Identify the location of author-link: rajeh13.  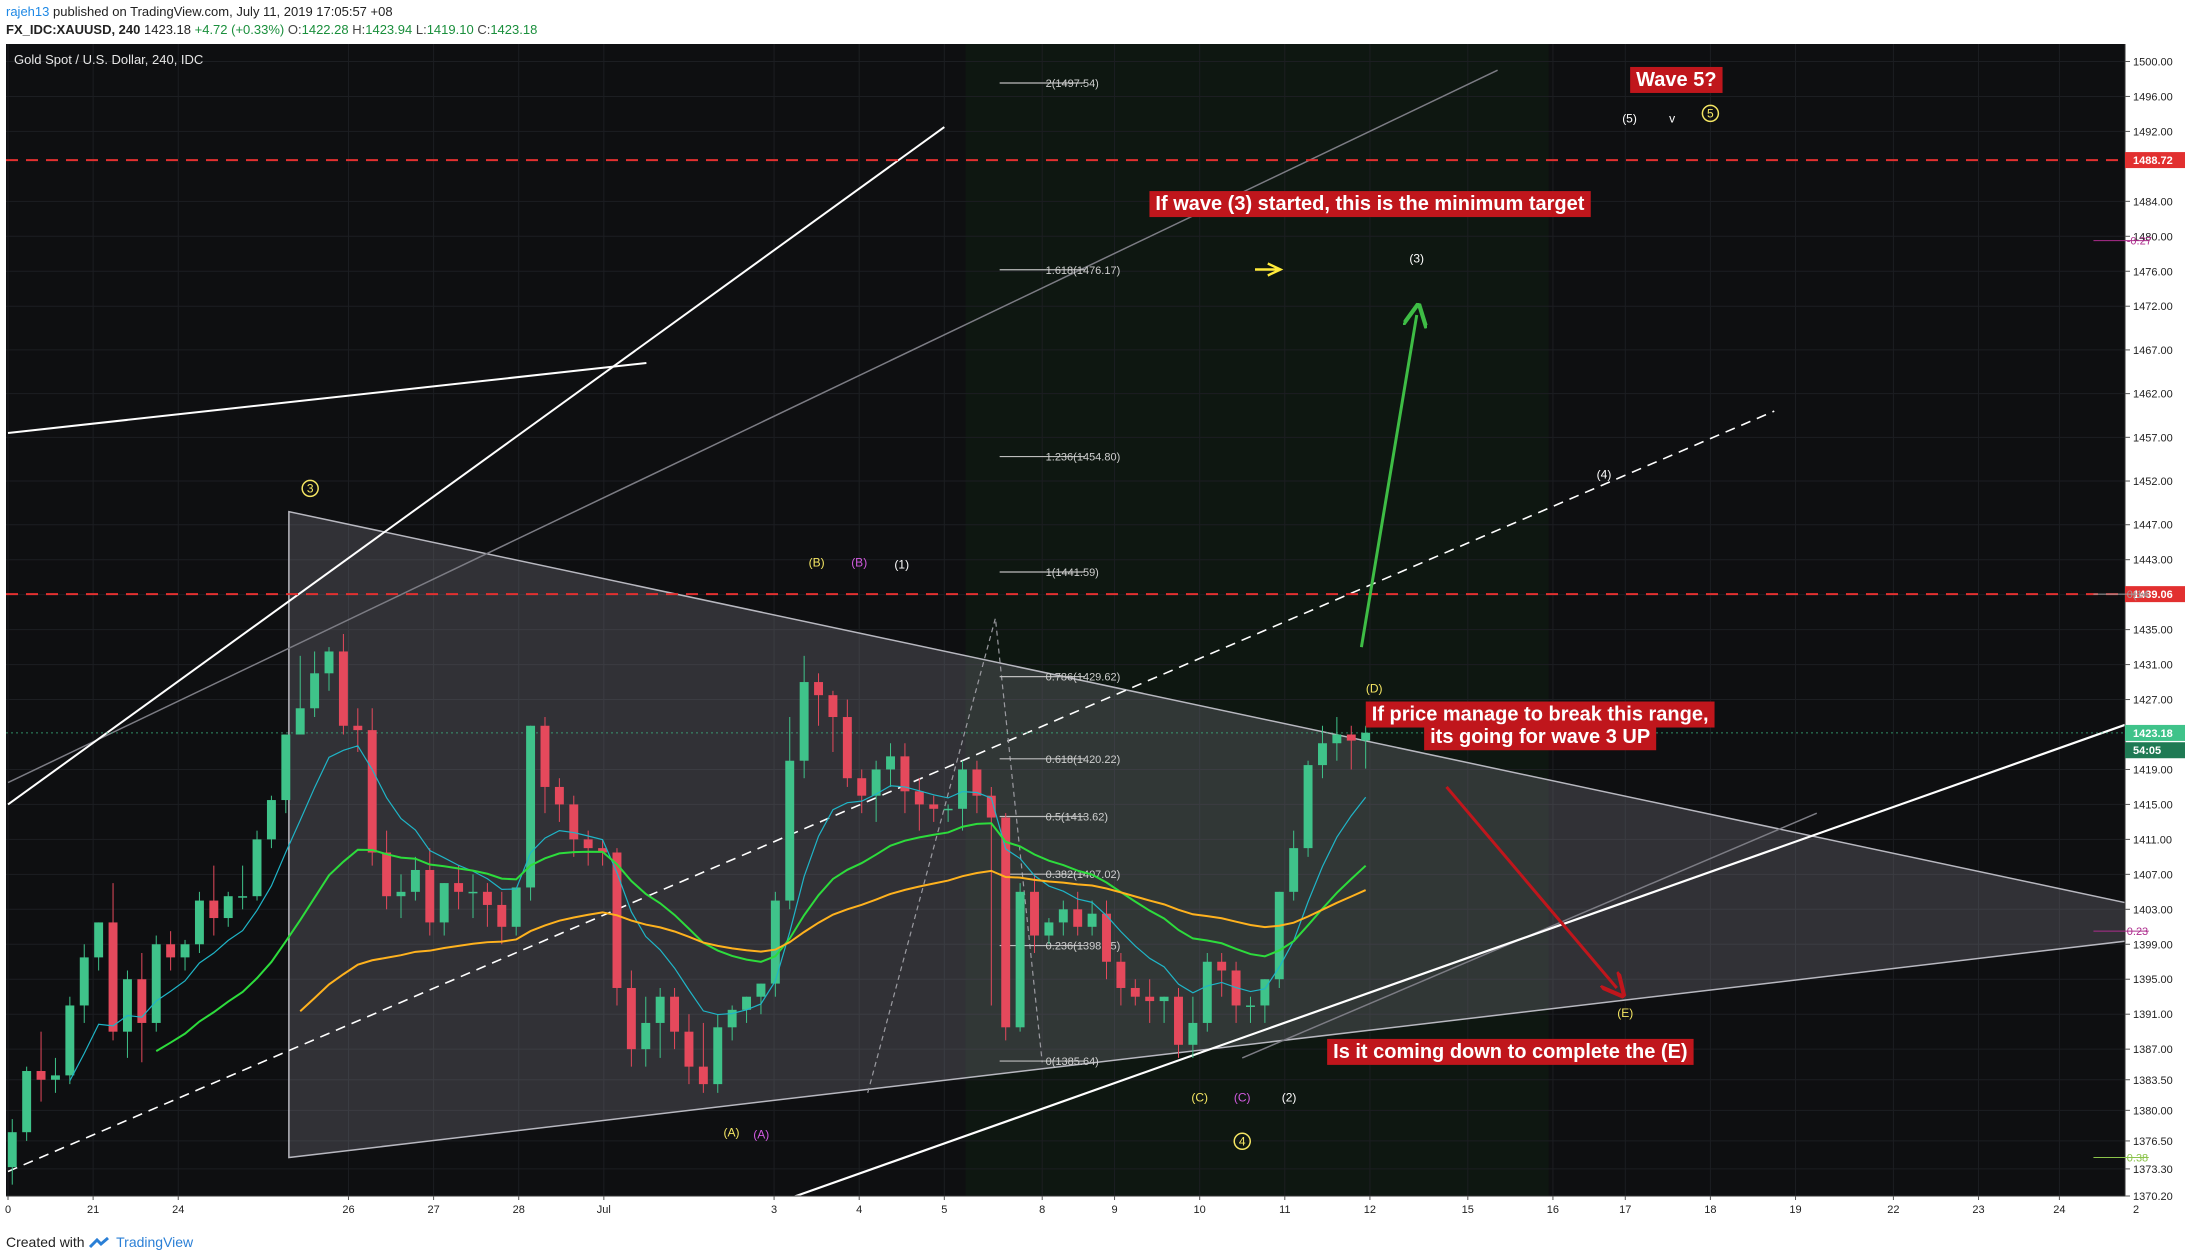
(28, 11).